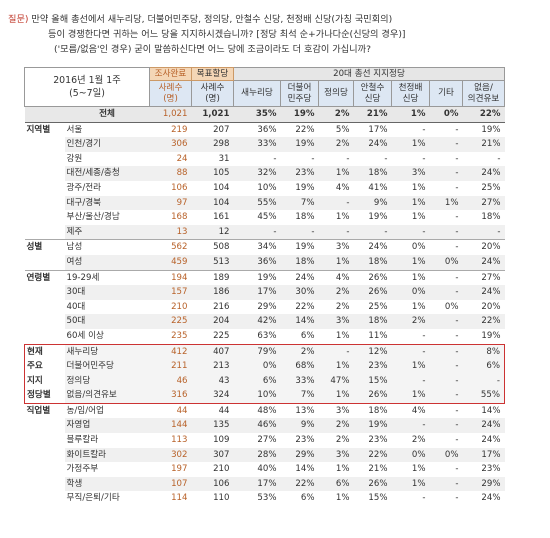  I want to click on value-cell: 8%, so click(483, 351).